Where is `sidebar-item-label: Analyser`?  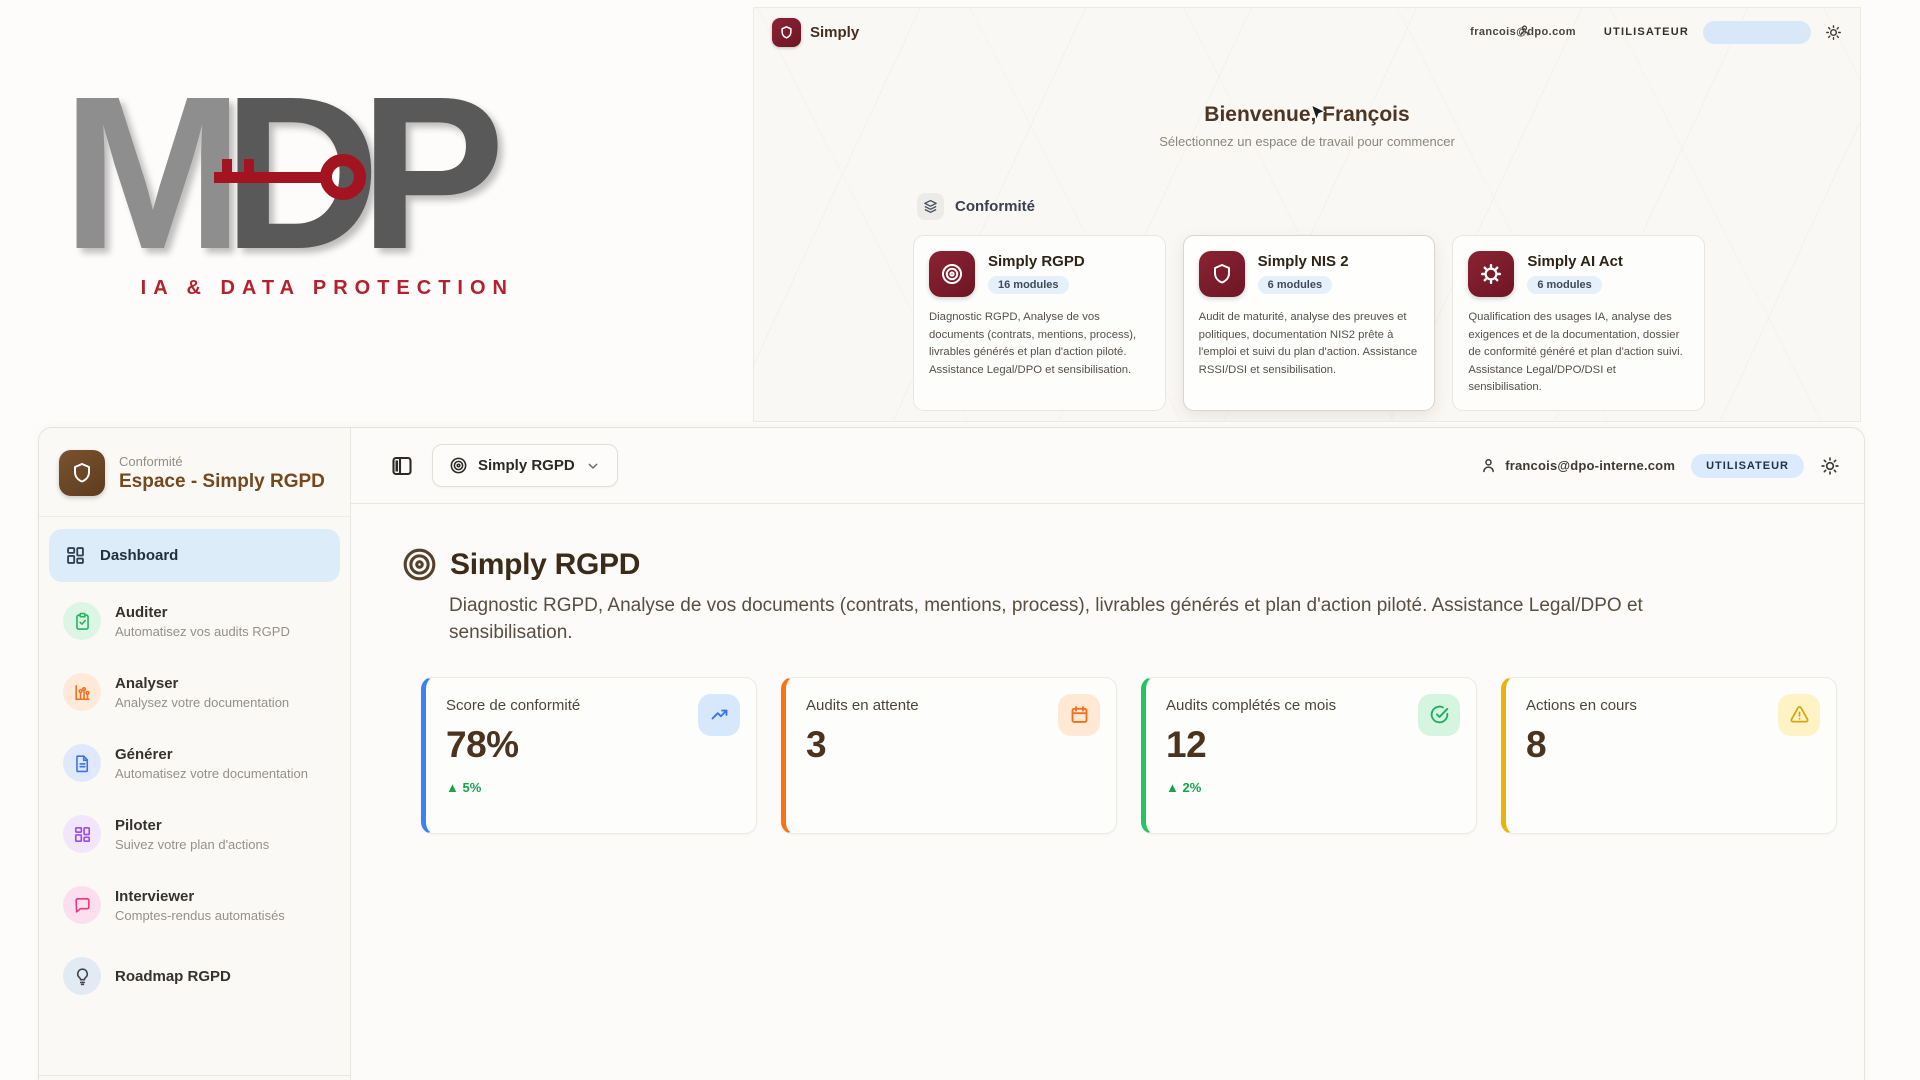 sidebar-item-label: Analyser is located at coordinates (147, 683).